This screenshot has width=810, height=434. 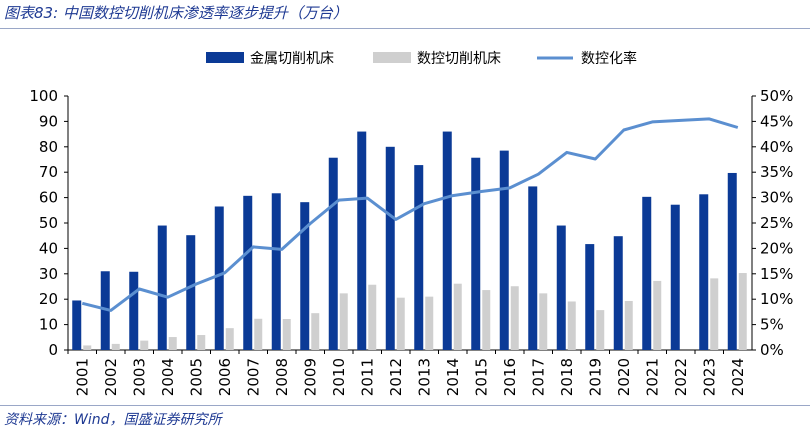 What do you see at coordinates (196, 377) in the screenshot?
I see `x-tick-label: 2005` at bounding box center [196, 377].